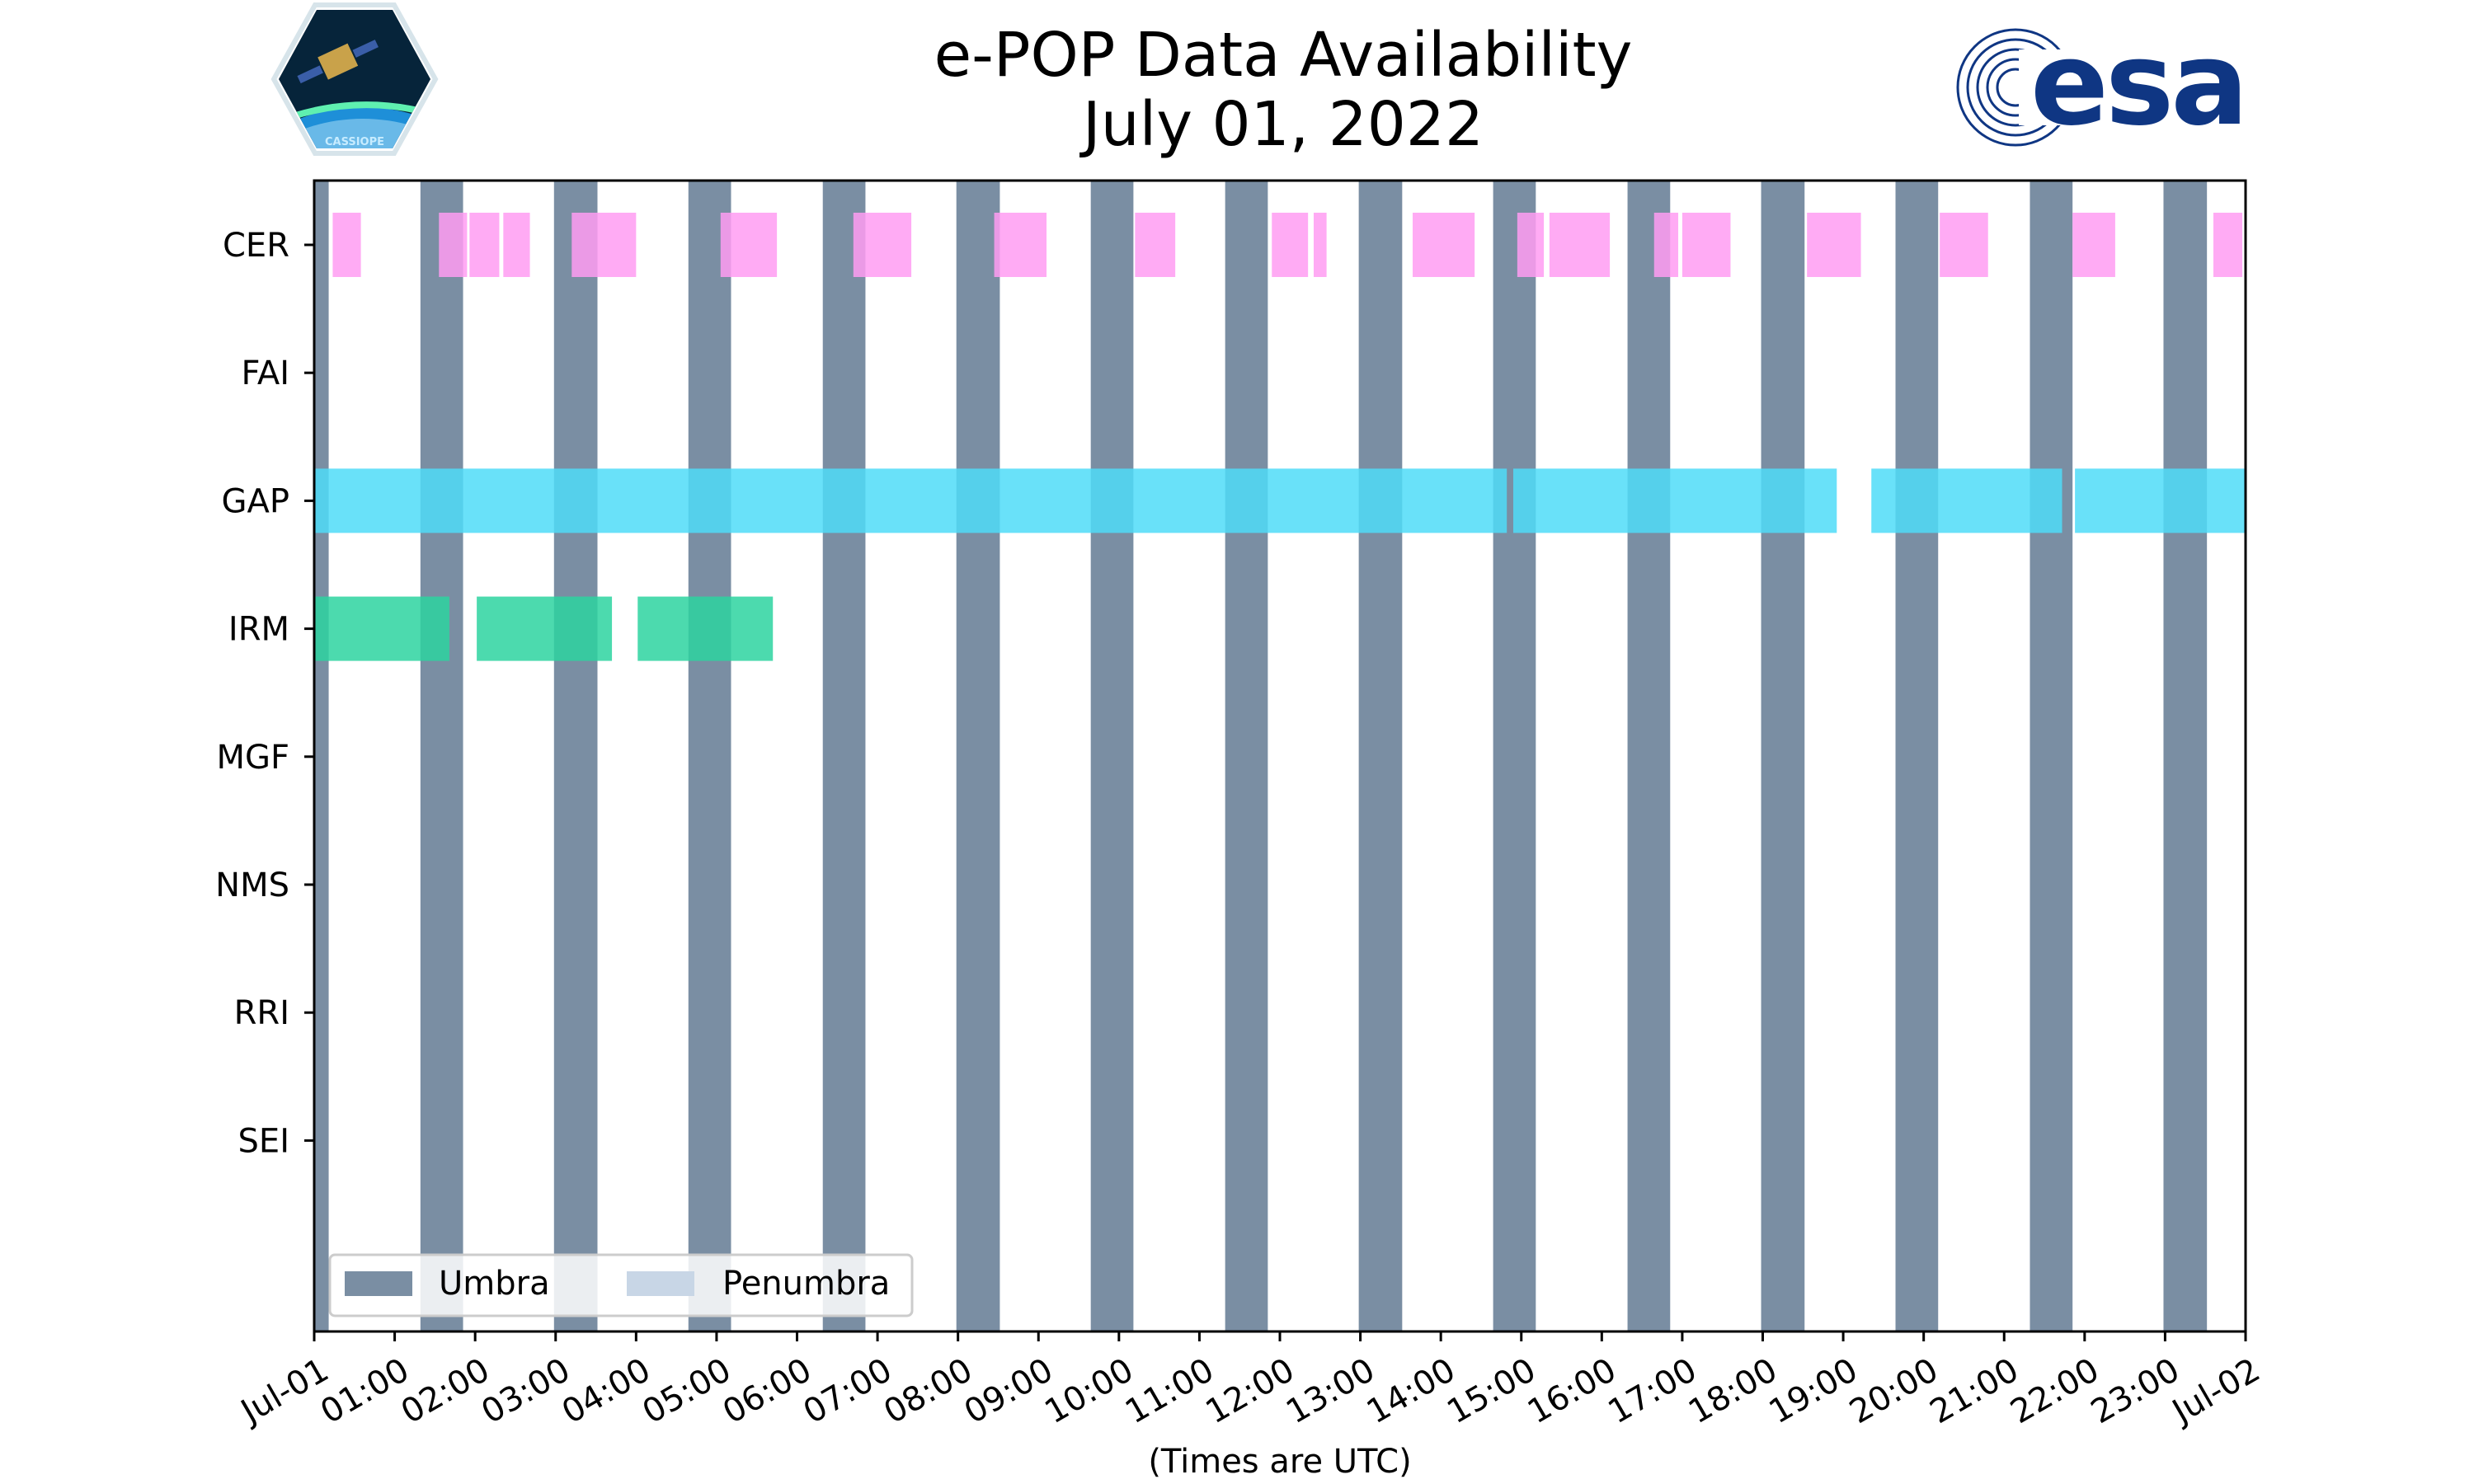  I want to click on cassiope-logo: CASSIOPE, so click(354, 79).